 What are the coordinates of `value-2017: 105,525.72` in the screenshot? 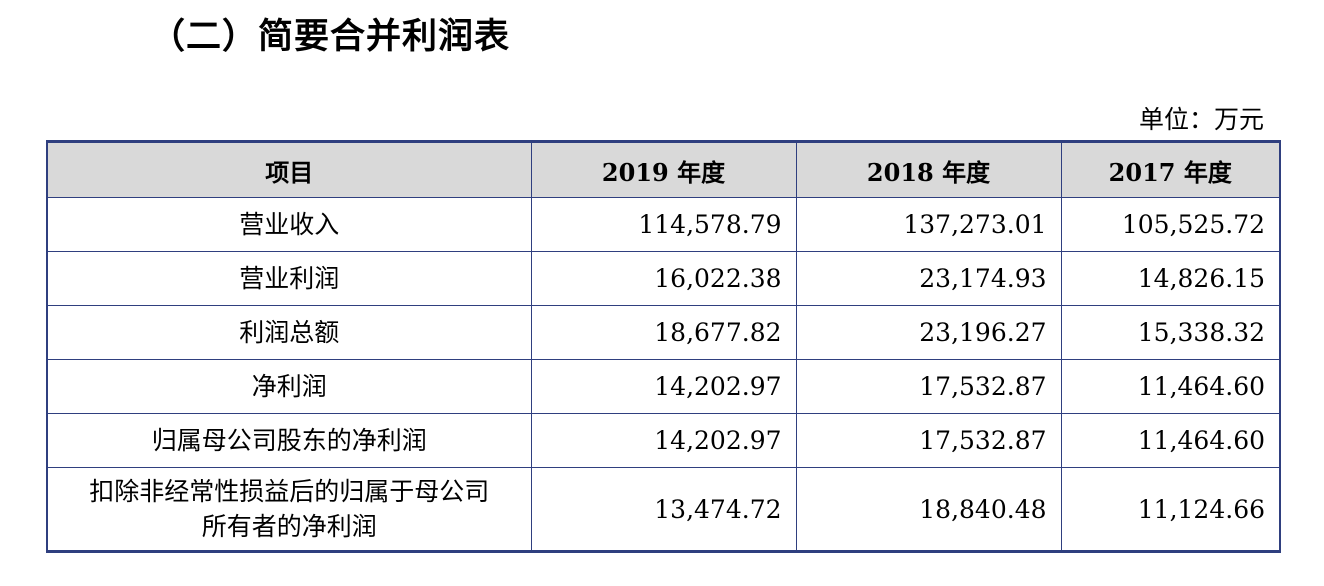 It's located at (1170, 224).